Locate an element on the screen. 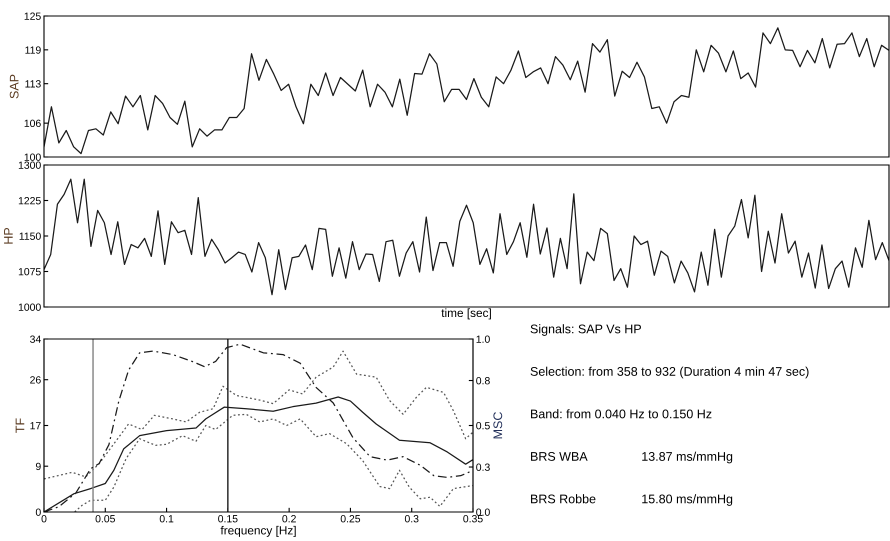  x-tick-label: 0.2 is located at coordinates (289, 518).